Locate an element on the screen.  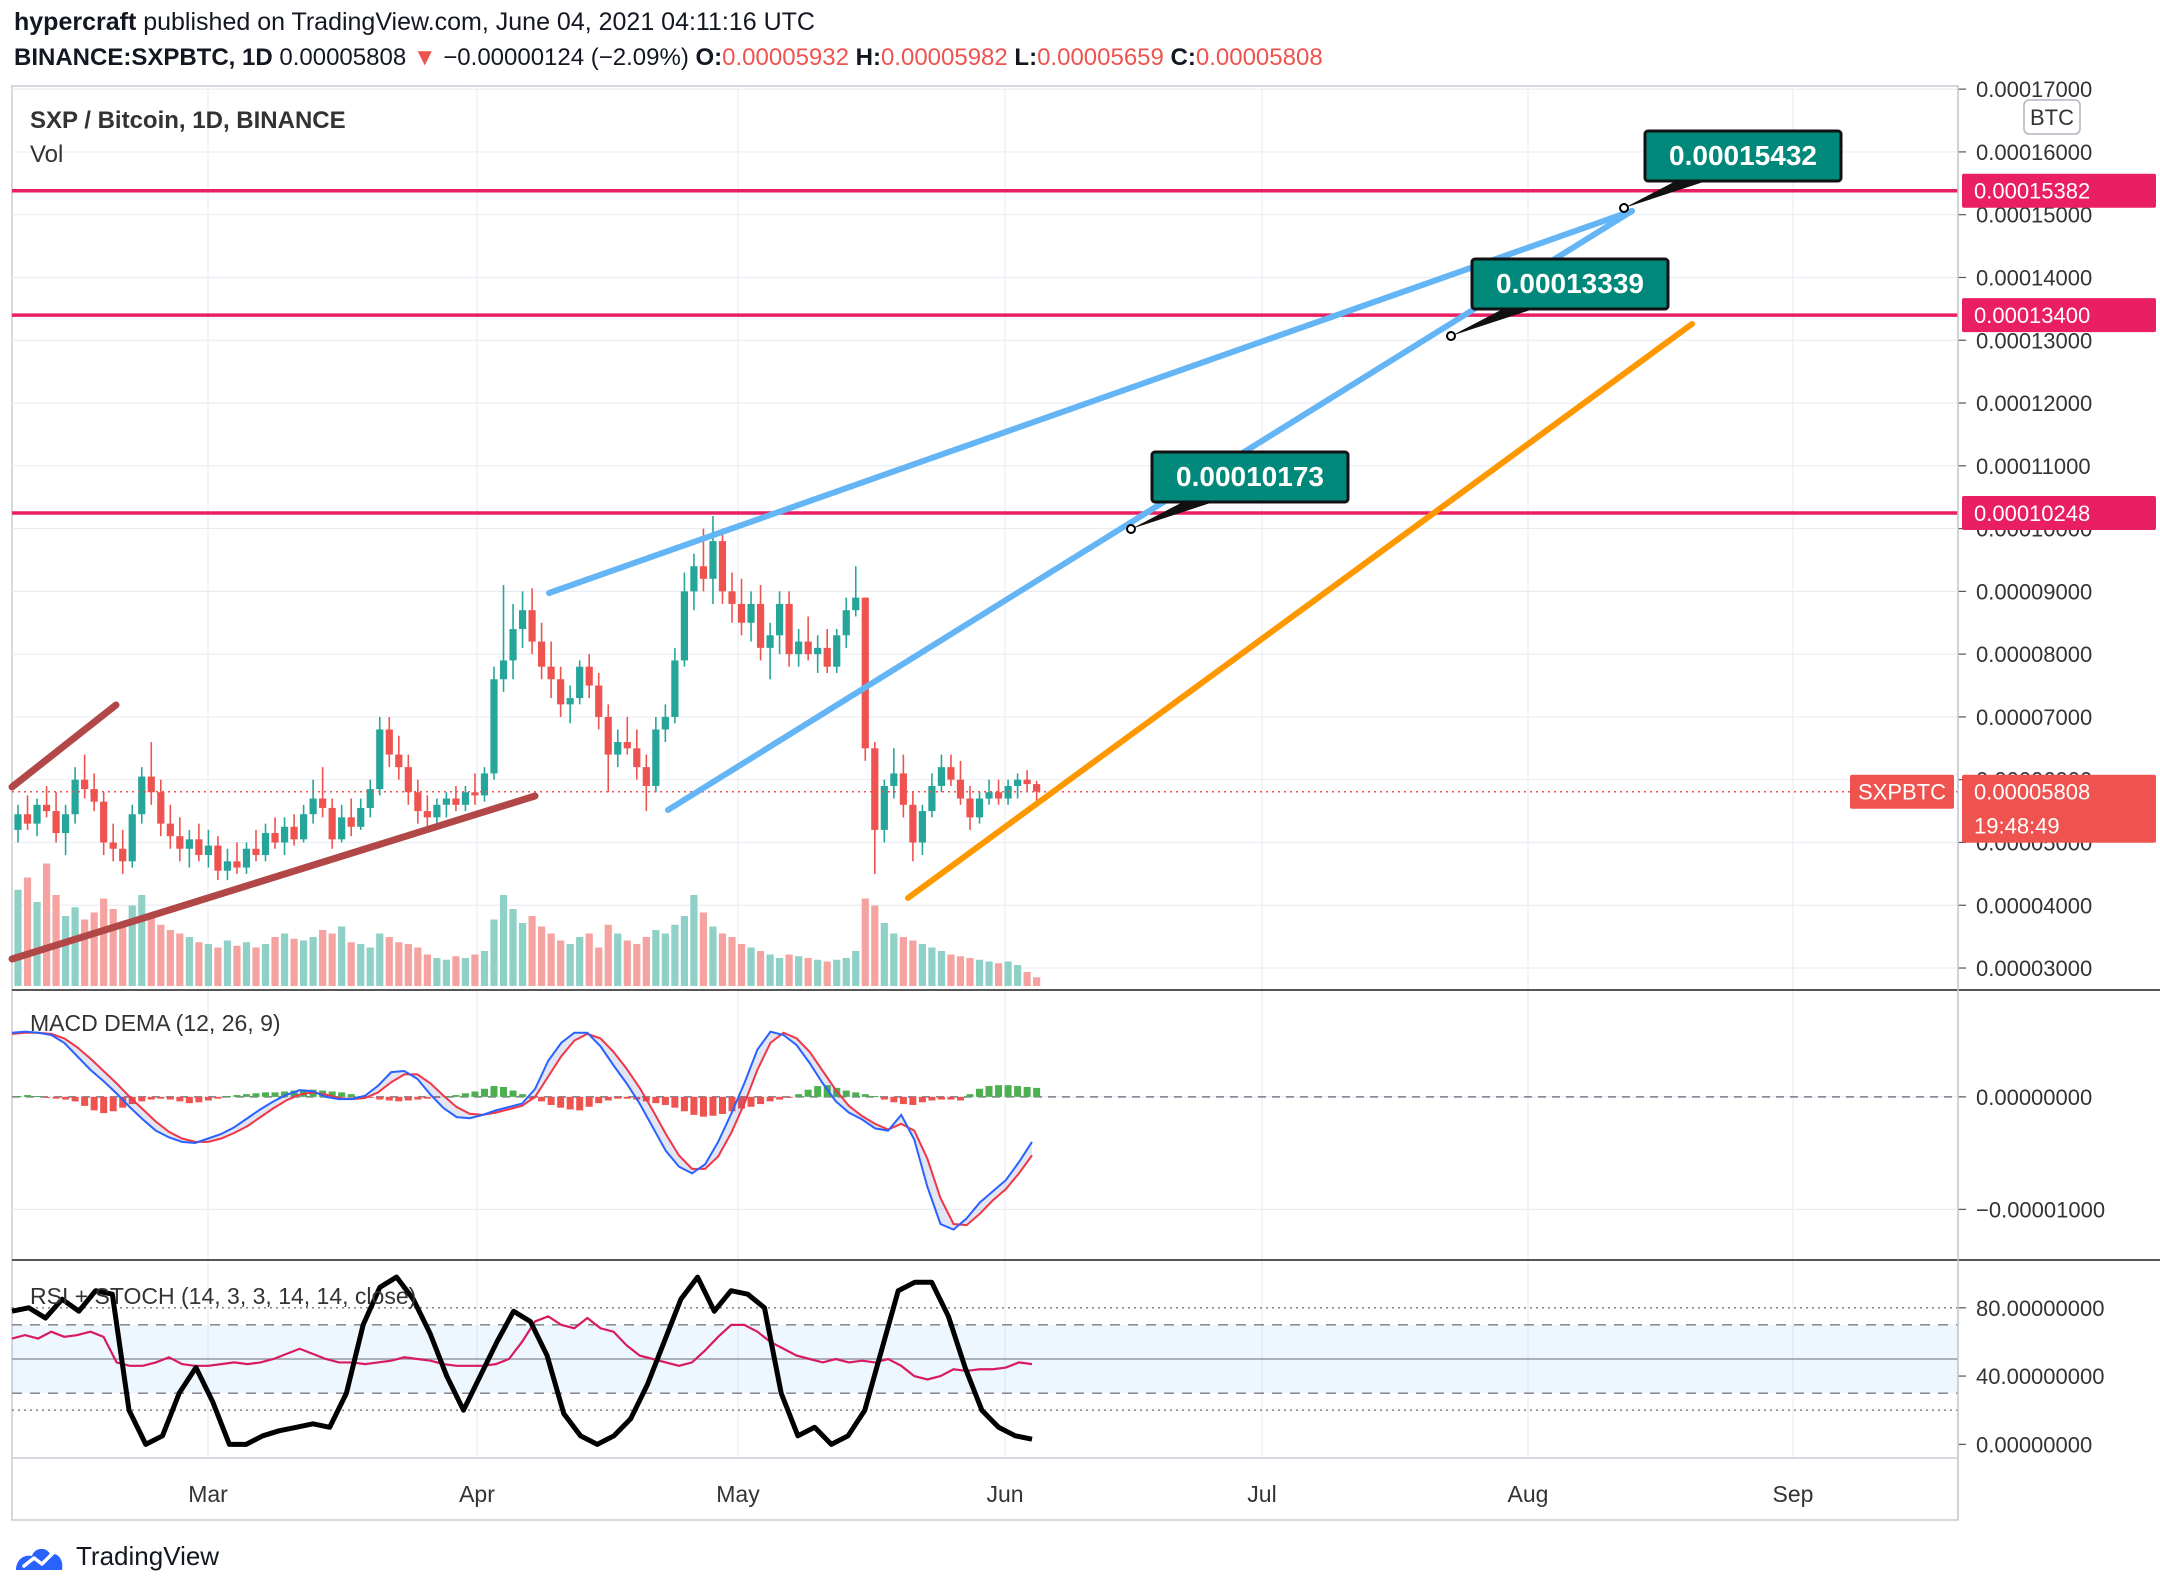
x-tick-label: Aug is located at coordinates (1528, 1494).